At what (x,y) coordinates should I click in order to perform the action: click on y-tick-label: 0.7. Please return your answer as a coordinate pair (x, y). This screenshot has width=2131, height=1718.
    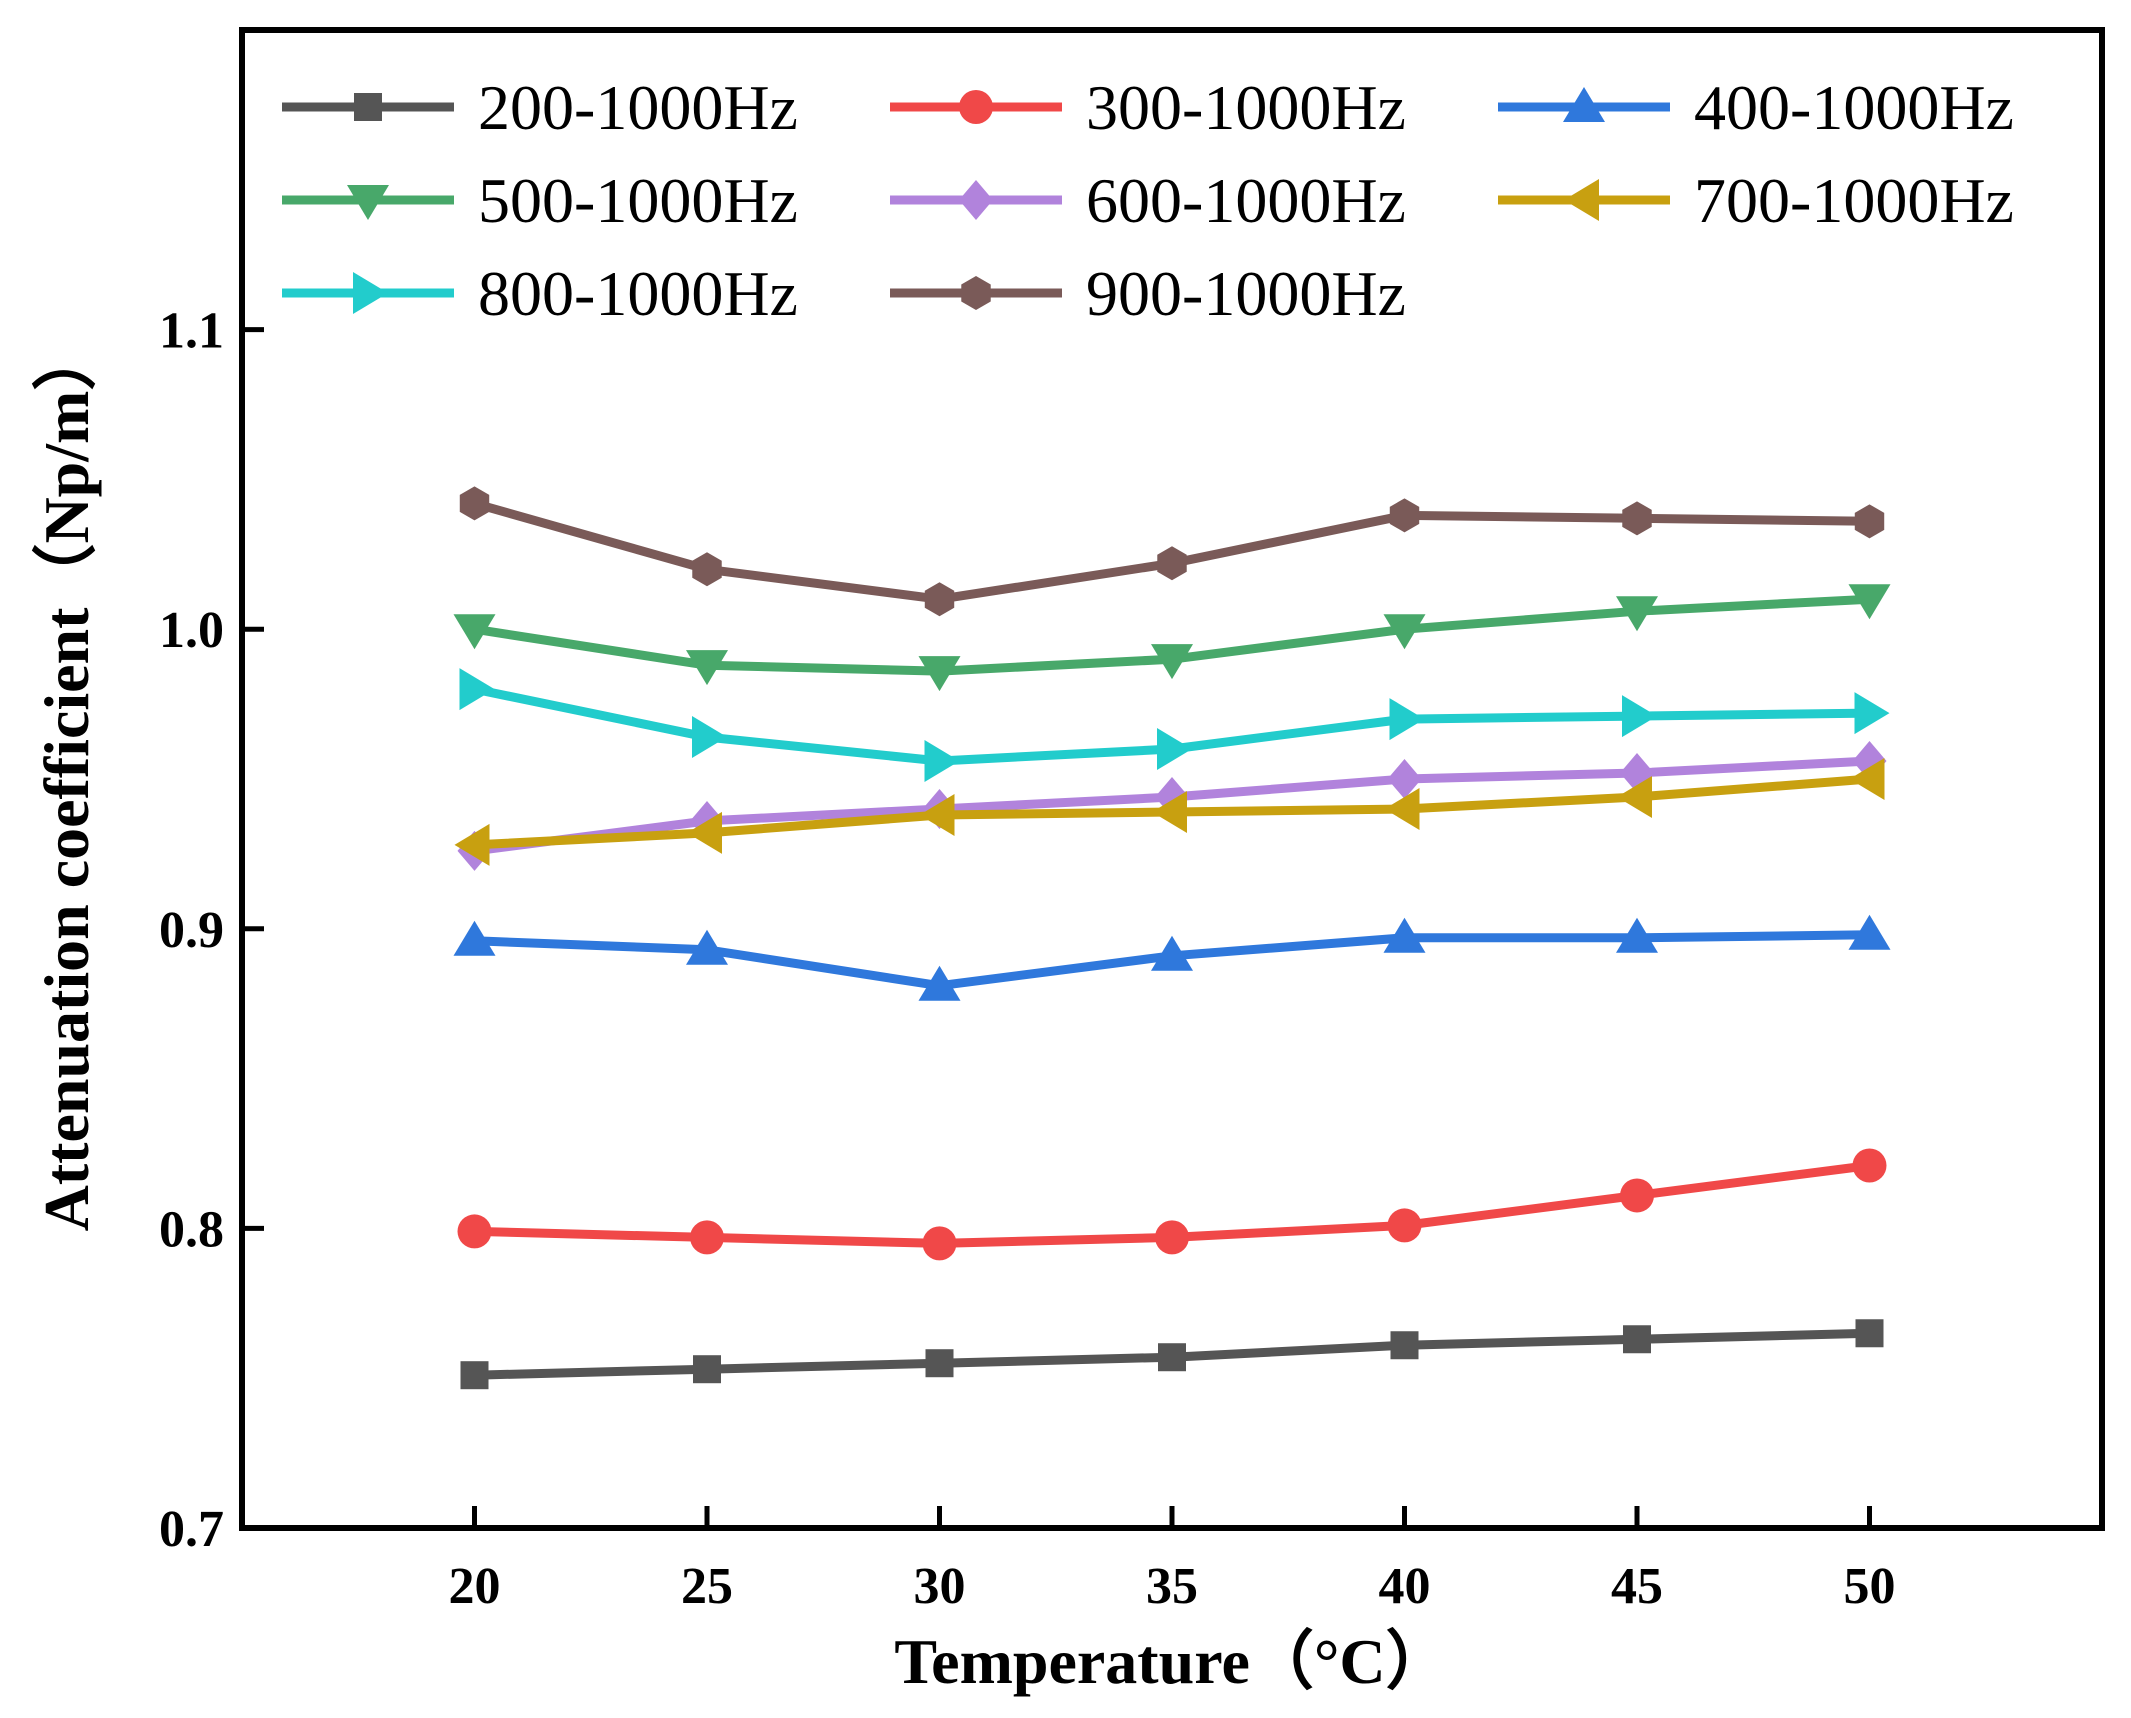
    Looking at the image, I should click on (191, 1529).